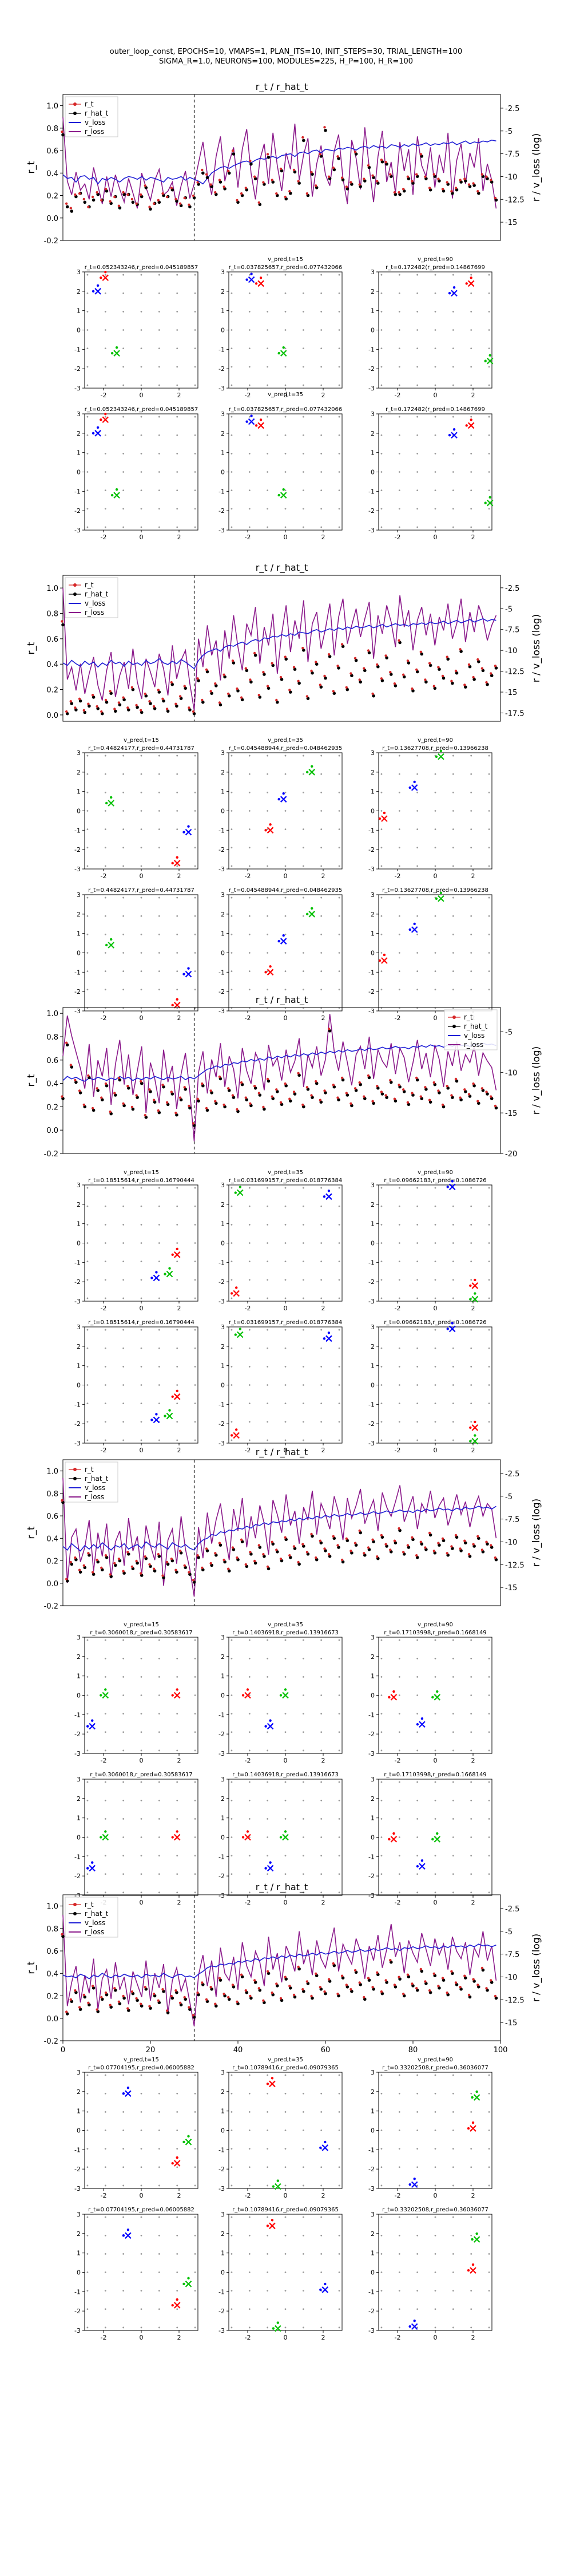  What do you see at coordinates (141, 1633) in the screenshot?
I see `cell-title: r_t=0.3060018,r_pred=0.30583617` at bounding box center [141, 1633].